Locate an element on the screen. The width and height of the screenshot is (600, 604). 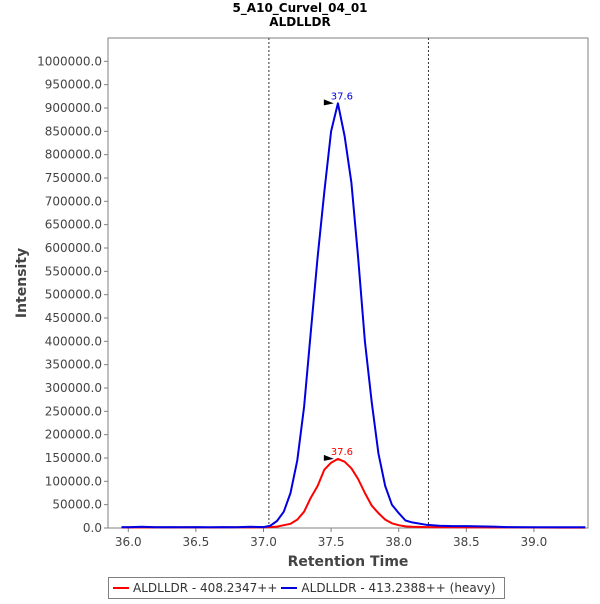
legend-label-heavy: ALDLLDR - 413.2388++ (heavy) is located at coordinates (398, 588).